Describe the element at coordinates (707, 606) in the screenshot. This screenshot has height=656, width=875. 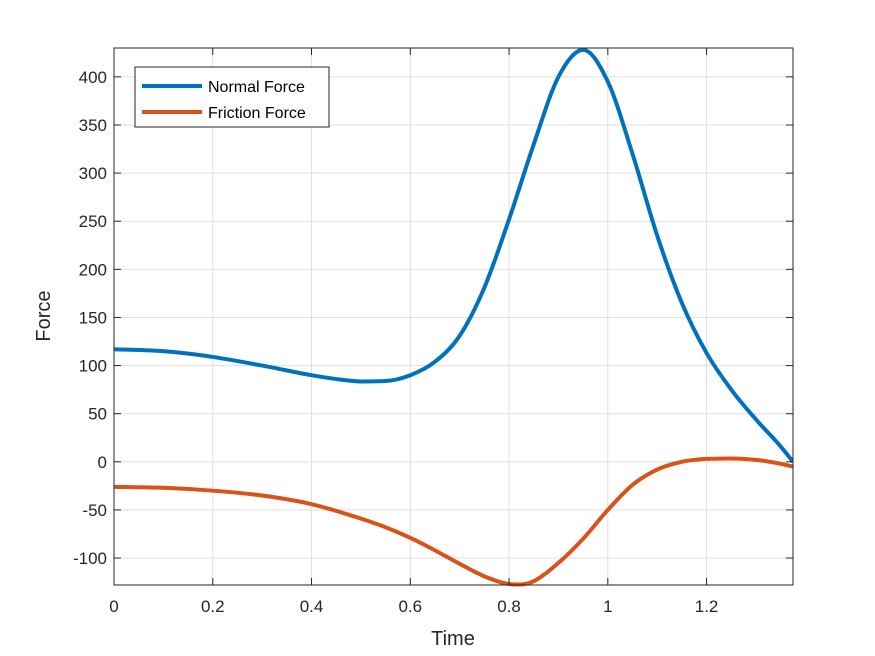
I see `x-tick-label: 1.2` at that location.